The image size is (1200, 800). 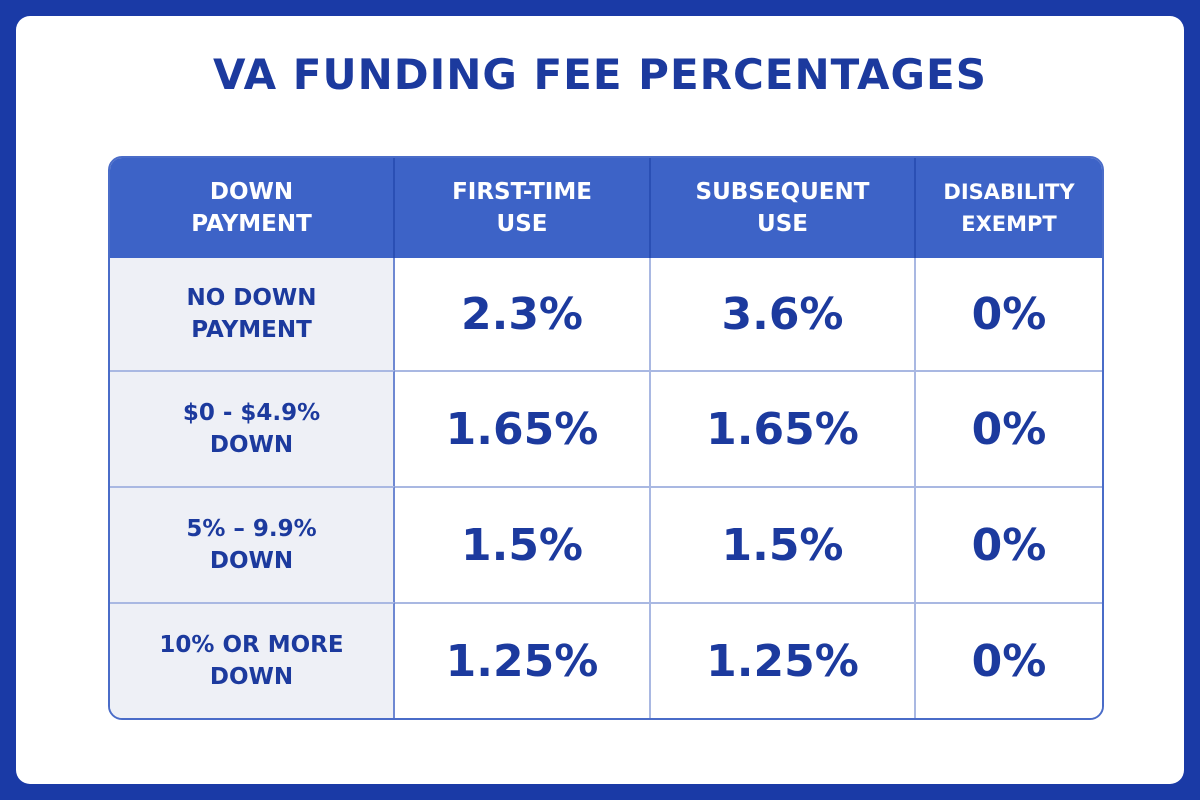 What do you see at coordinates (252, 314) in the screenshot?
I see `row-label: NO DOWN PAYMENT` at bounding box center [252, 314].